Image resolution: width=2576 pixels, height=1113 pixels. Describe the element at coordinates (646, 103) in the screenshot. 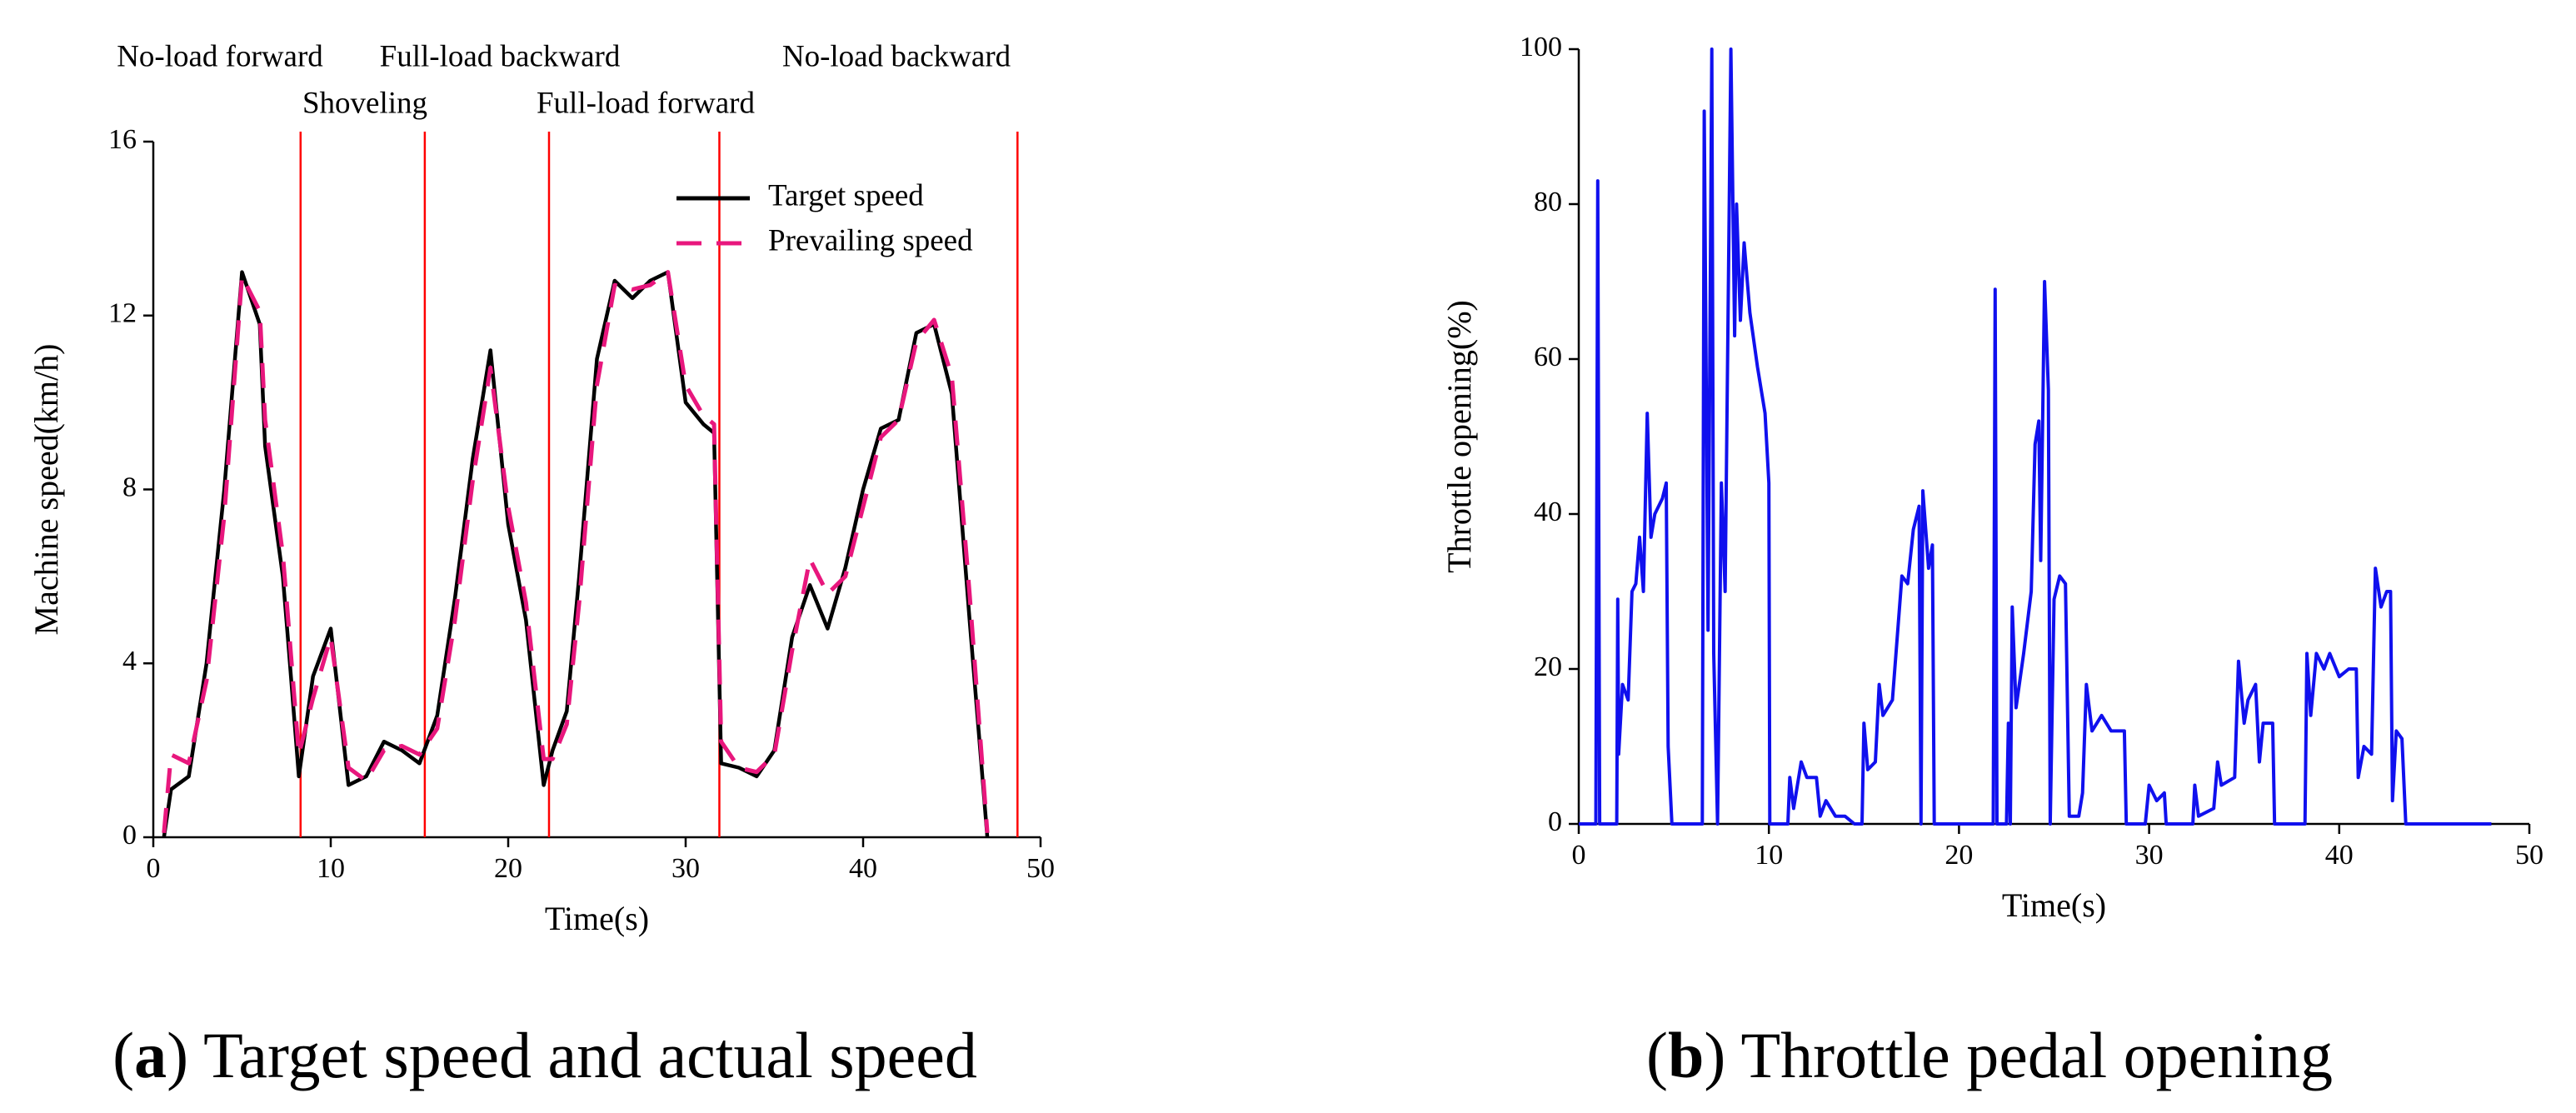

I see `phase-label: Full-load forward` at that location.